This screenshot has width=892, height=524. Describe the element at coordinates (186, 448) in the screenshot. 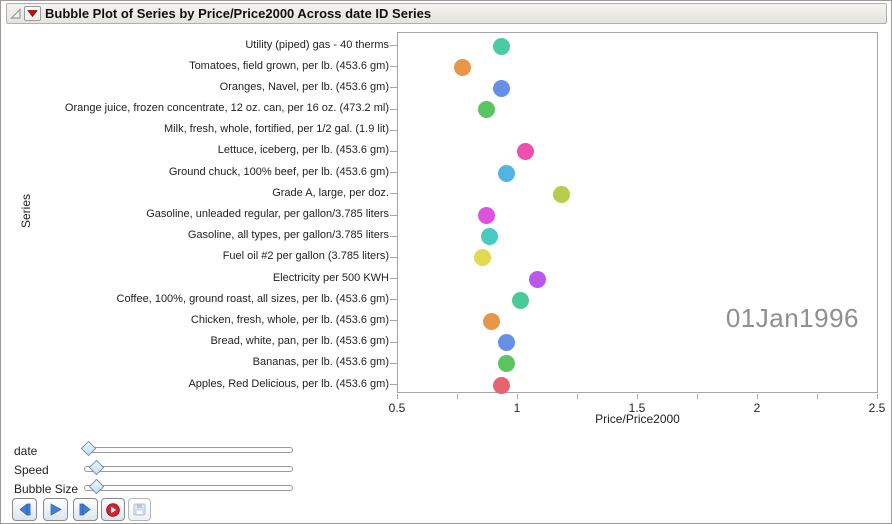

I see `date-slider-track` at that location.